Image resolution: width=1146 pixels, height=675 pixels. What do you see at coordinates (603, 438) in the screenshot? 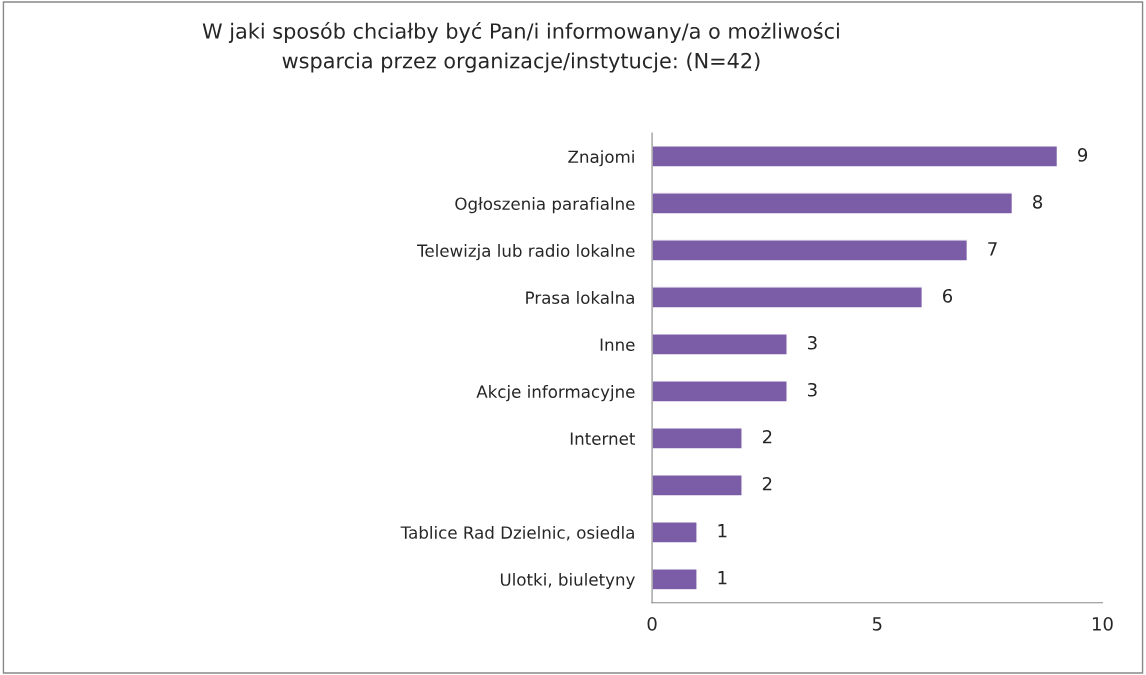
I see `y-tick-label: Internet` at bounding box center [603, 438].